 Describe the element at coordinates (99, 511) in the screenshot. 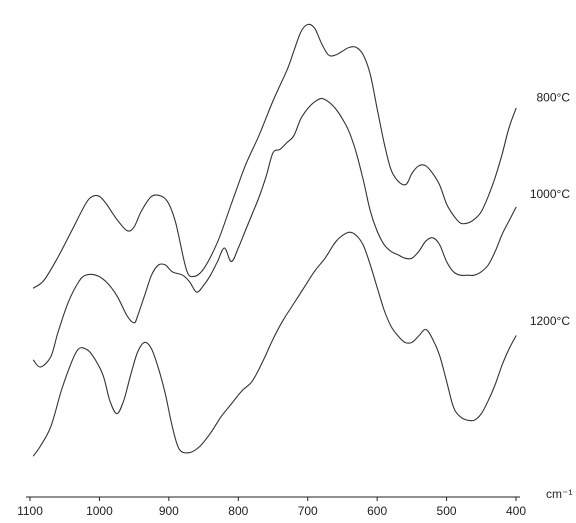

I see `x-tick-label: 1000` at that location.